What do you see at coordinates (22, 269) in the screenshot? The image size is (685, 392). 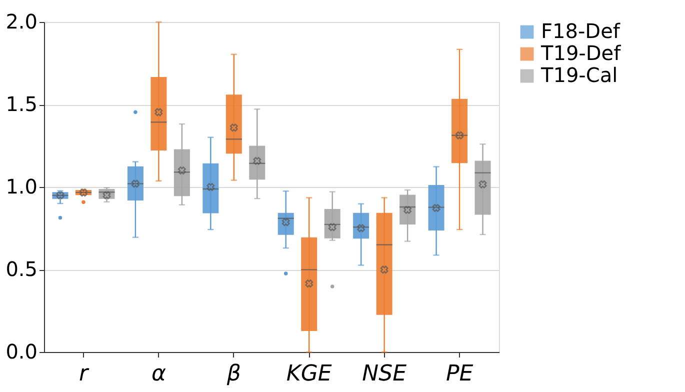 I see `y-tick-label: 0.5` at bounding box center [22, 269].